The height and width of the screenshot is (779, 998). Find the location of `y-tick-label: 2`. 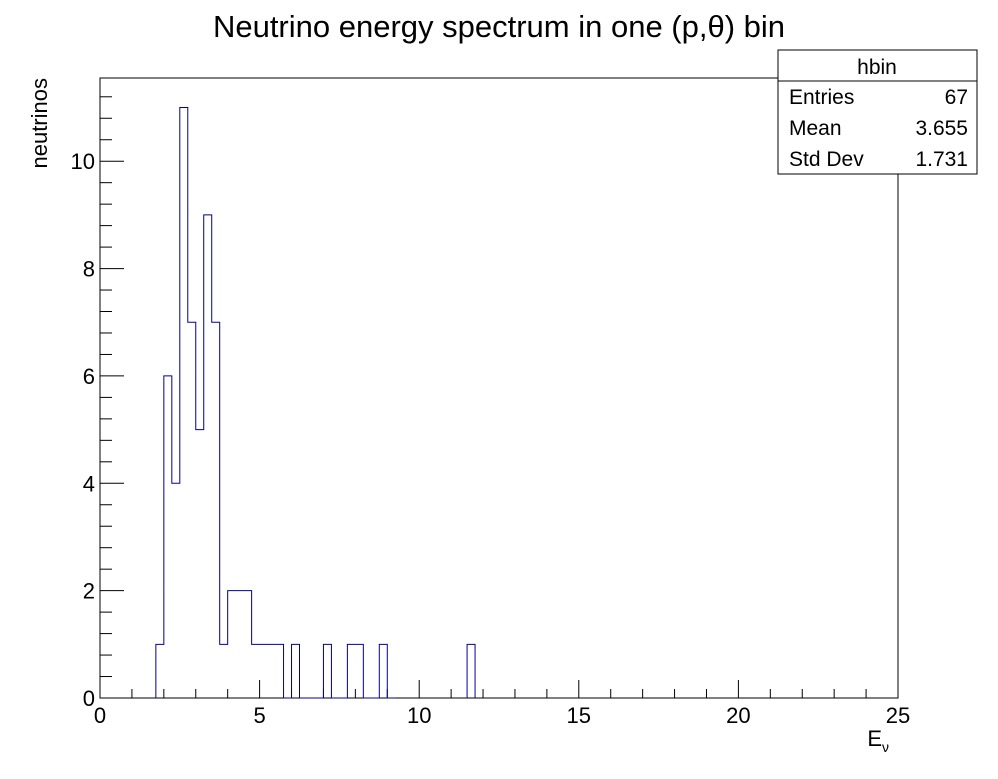

y-tick-label: 2 is located at coordinates (89, 591).